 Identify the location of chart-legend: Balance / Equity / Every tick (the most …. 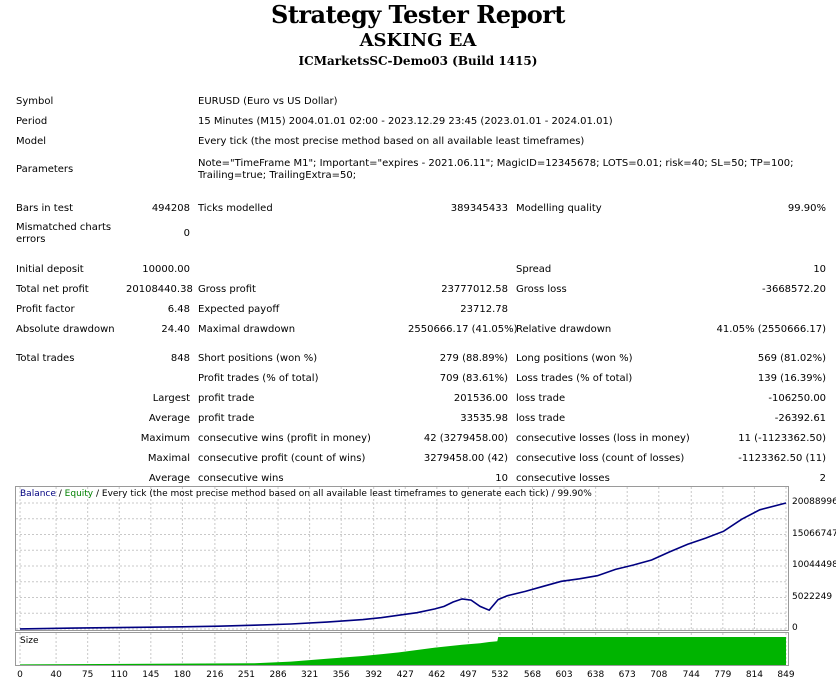
(306, 494).